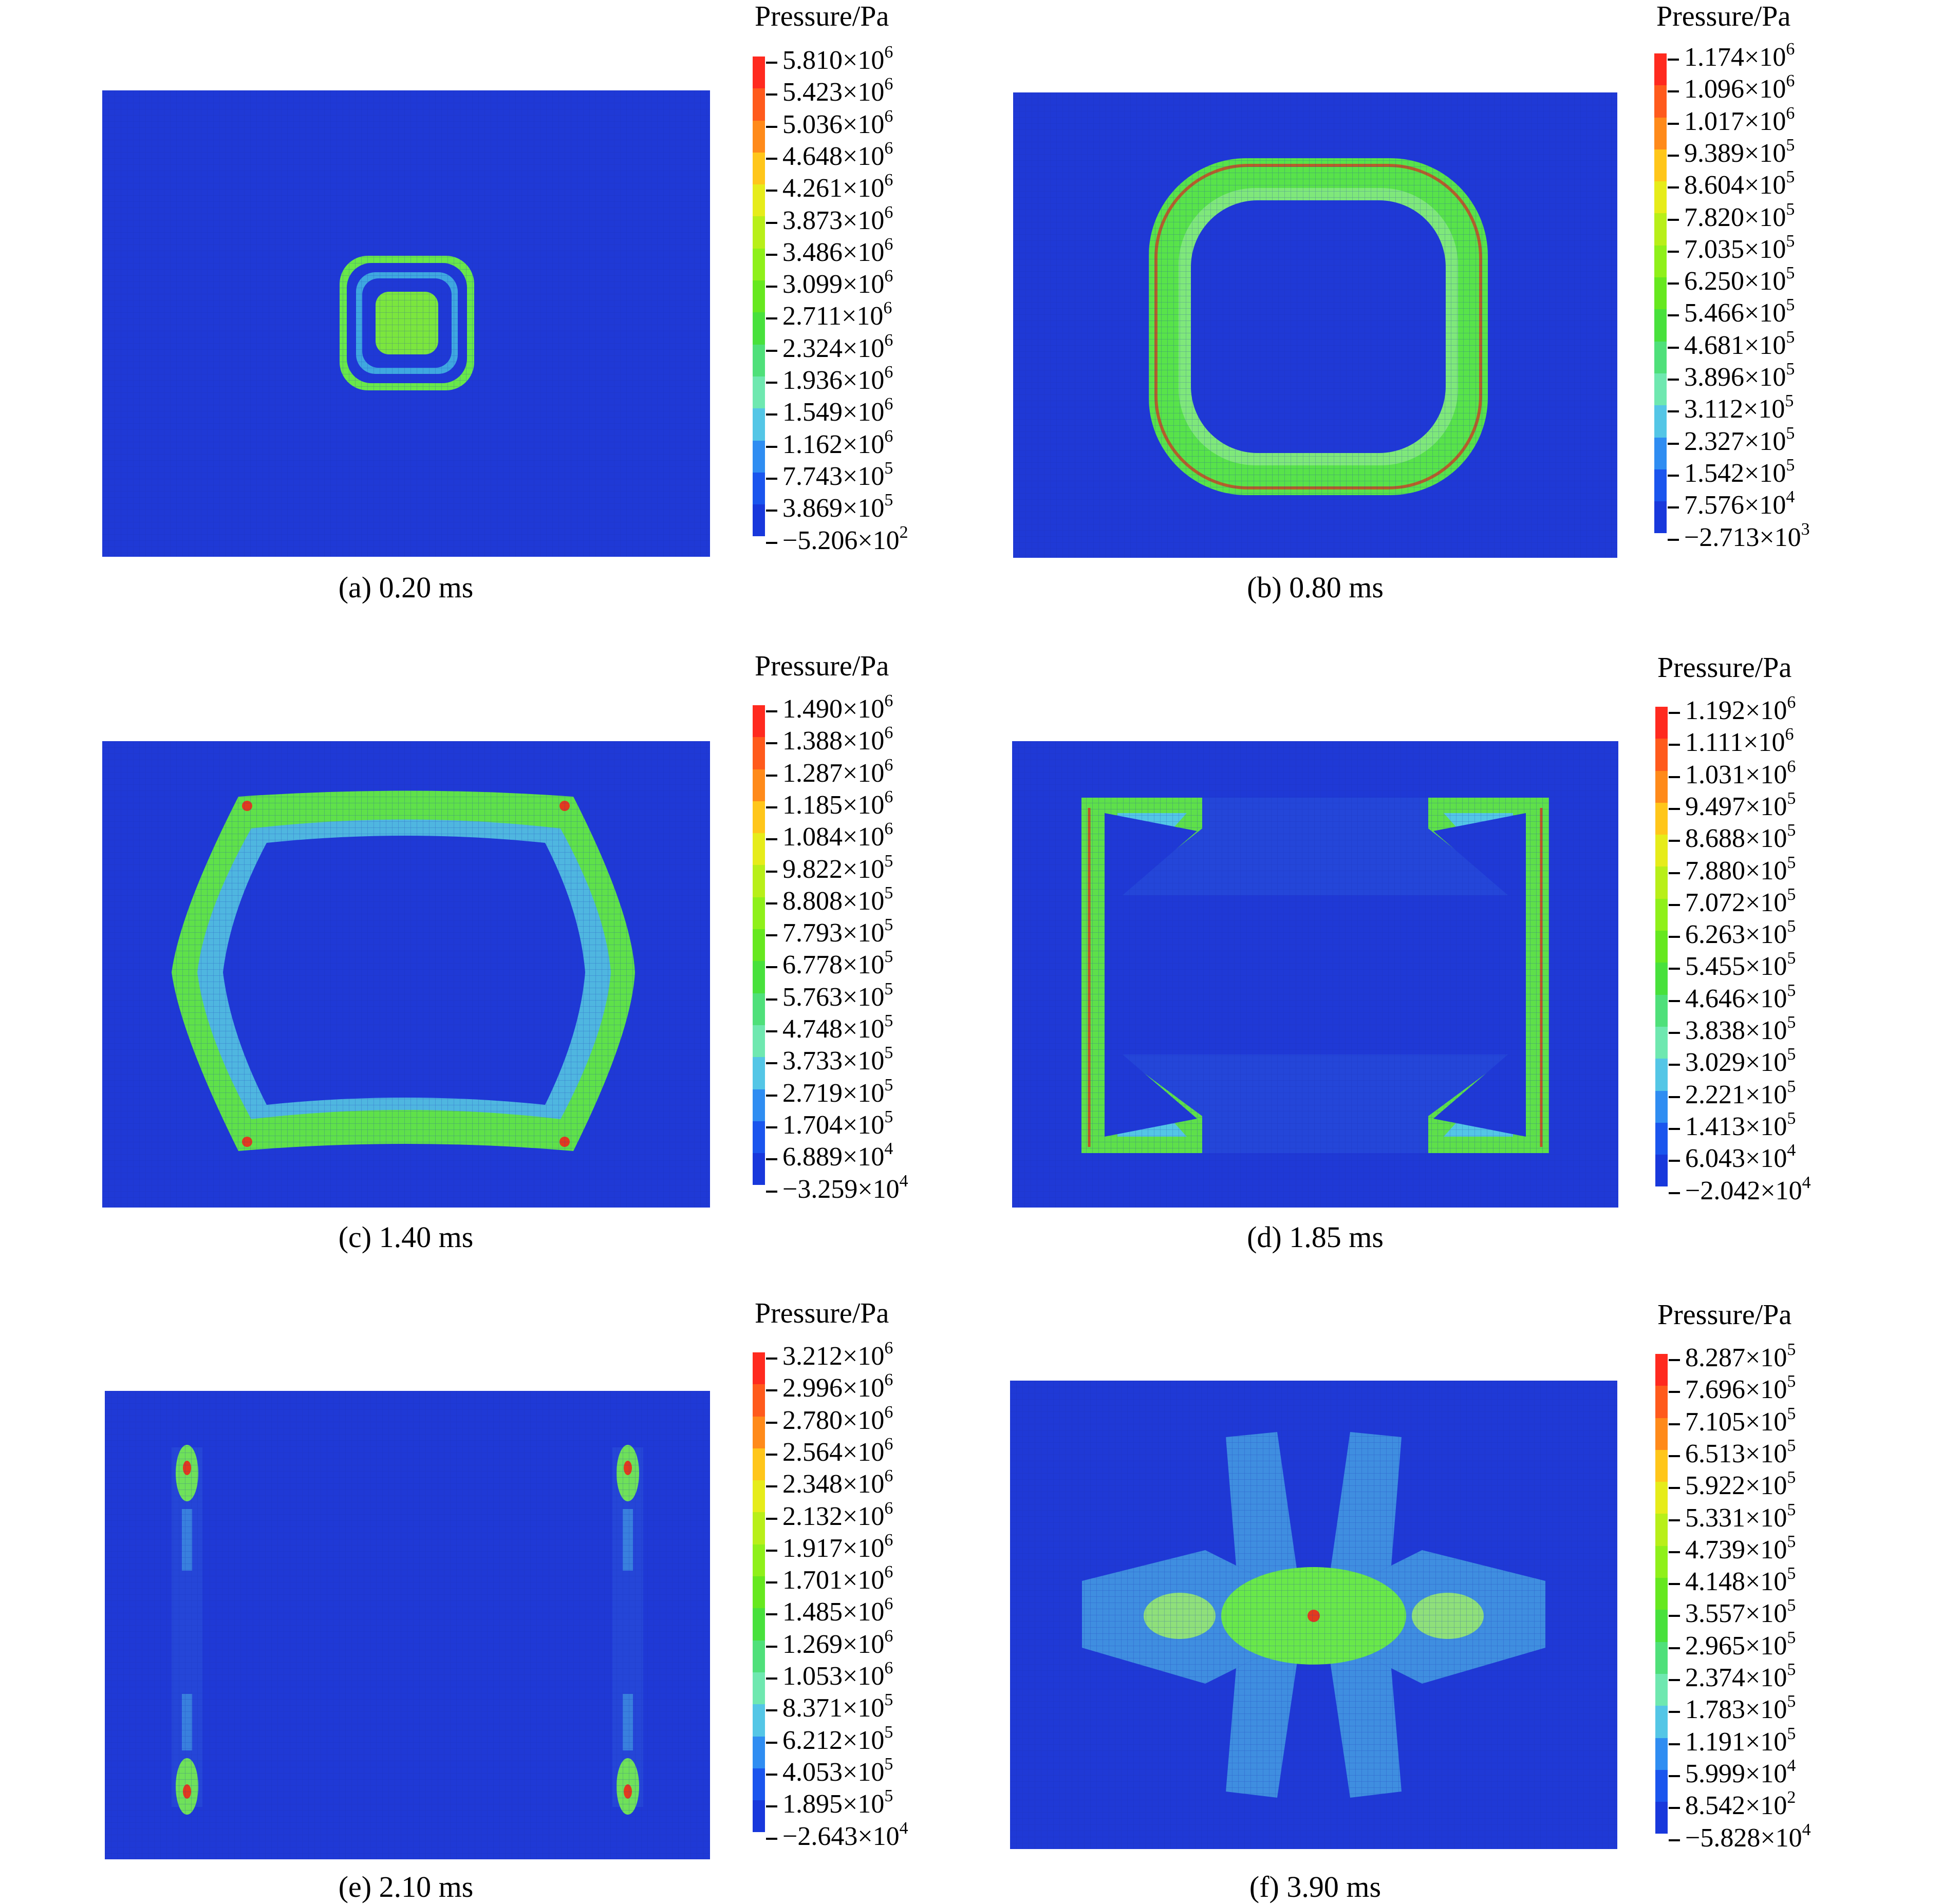 The image size is (1942, 1904). What do you see at coordinates (1732, 869) in the screenshot?
I see `colorbar-tick-label: 7.880×105` at bounding box center [1732, 869].